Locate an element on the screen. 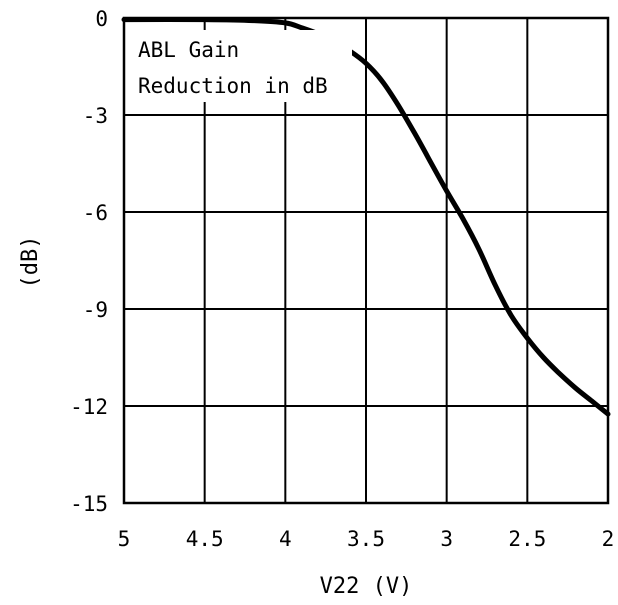  y-tick-label: -6 is located at coordinates (95, 213).